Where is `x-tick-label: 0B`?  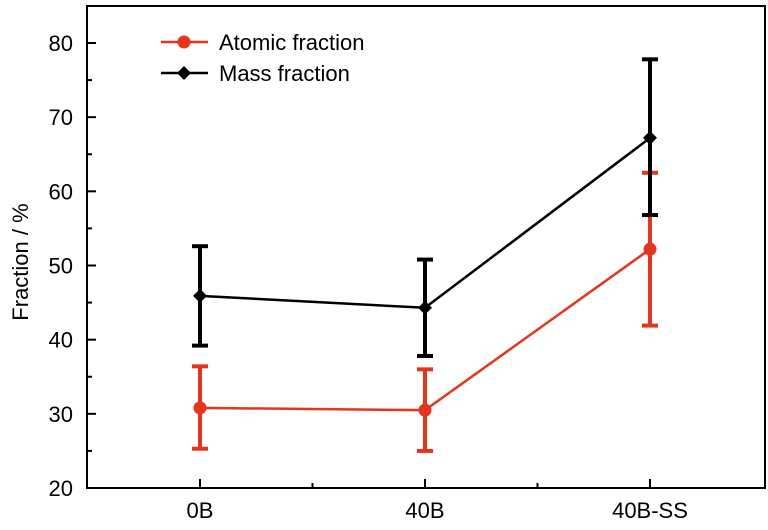
x-tick-label: 0B is located at coordinates (200, 510).